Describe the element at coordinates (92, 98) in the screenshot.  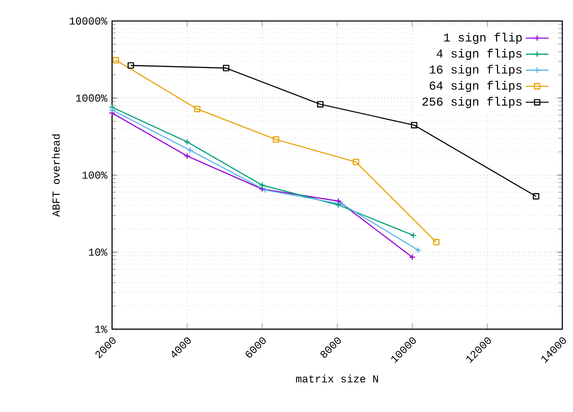
I see `y-tick-label: 1000%` at that location.